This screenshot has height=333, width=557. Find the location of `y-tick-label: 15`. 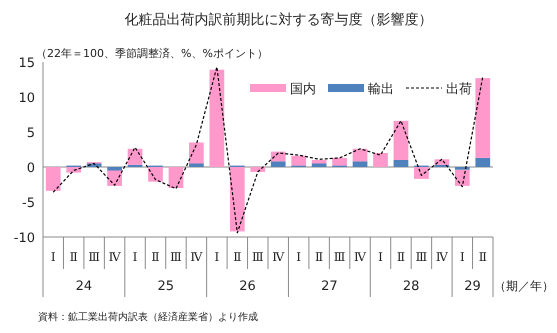

y-tick-label: 15 is located at coordinates (26, 63).